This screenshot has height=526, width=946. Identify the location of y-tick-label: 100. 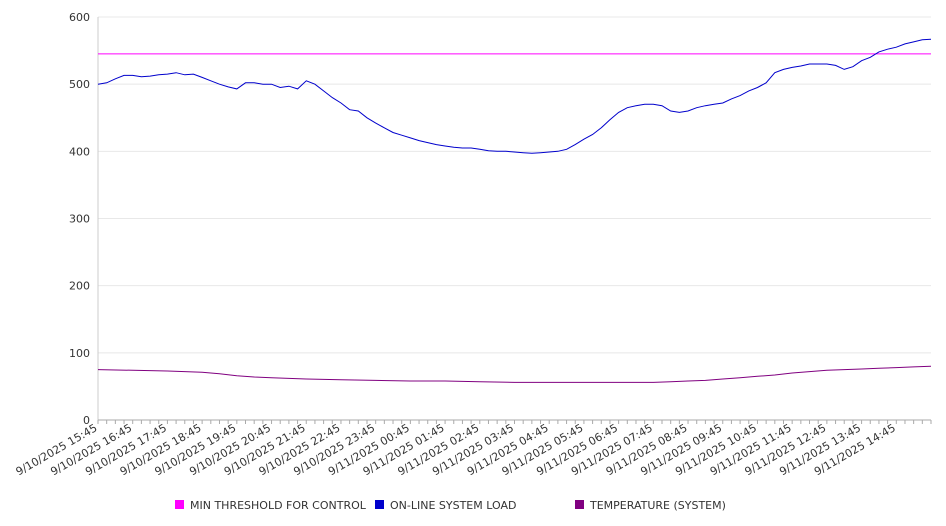
(79, 353).